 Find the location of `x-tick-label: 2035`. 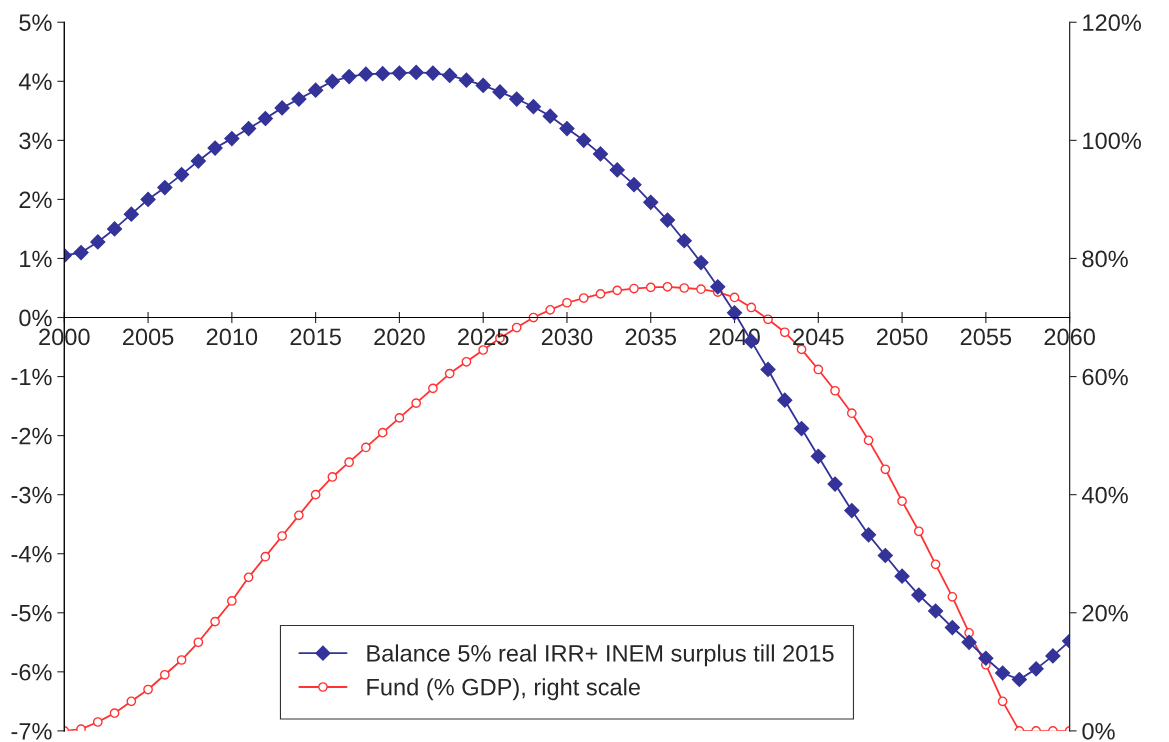

x-tick-label: 2035 is located at coordinates (651, 337).